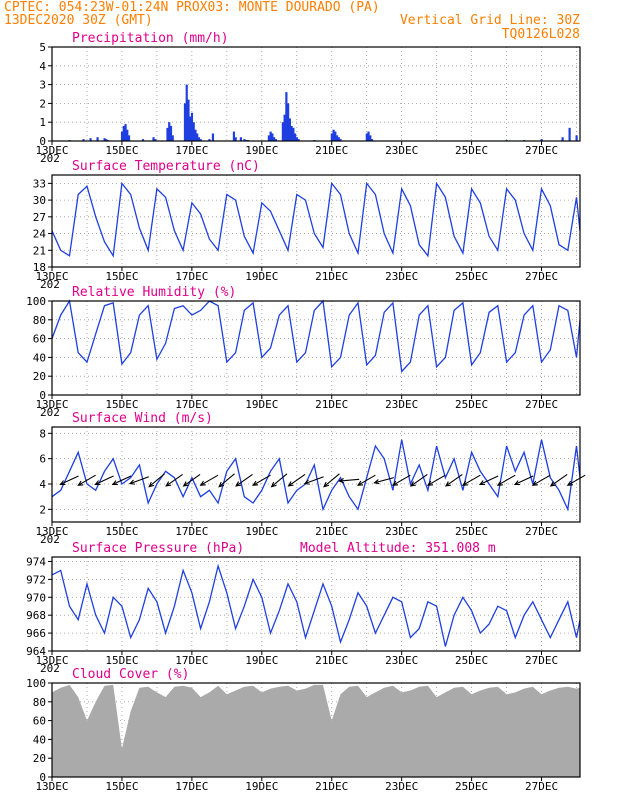 Image resolution: width=618 pixels, height=800 pixels. What do you see at coordinates (36, 301) in the screenshot?
I see `y-tick-label: 100` at bounding box center [36, 301].